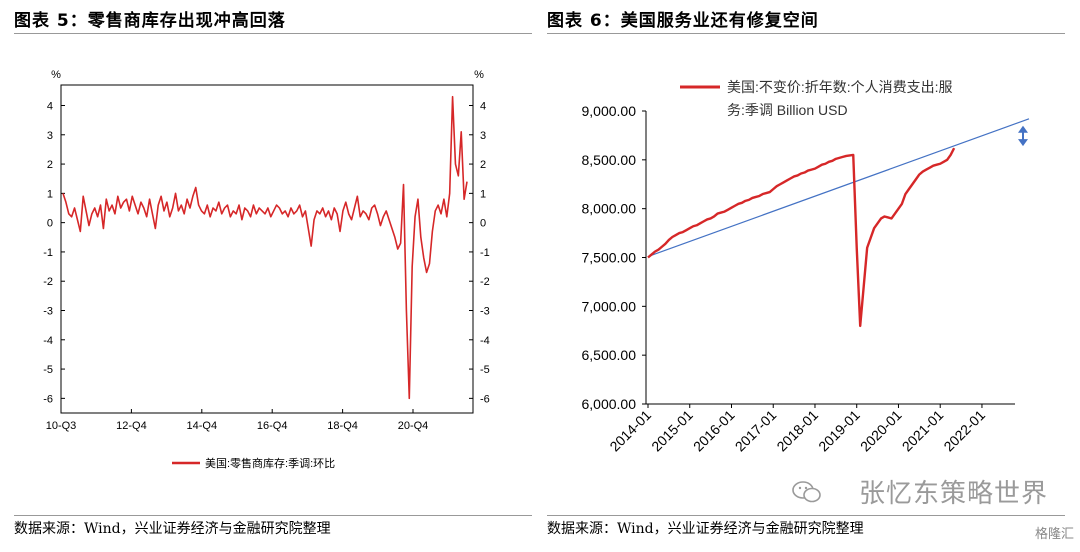 The height and width of the screenshot is (552, 1080). I want to click on left-y-unit-right: %, so click(479, 75).